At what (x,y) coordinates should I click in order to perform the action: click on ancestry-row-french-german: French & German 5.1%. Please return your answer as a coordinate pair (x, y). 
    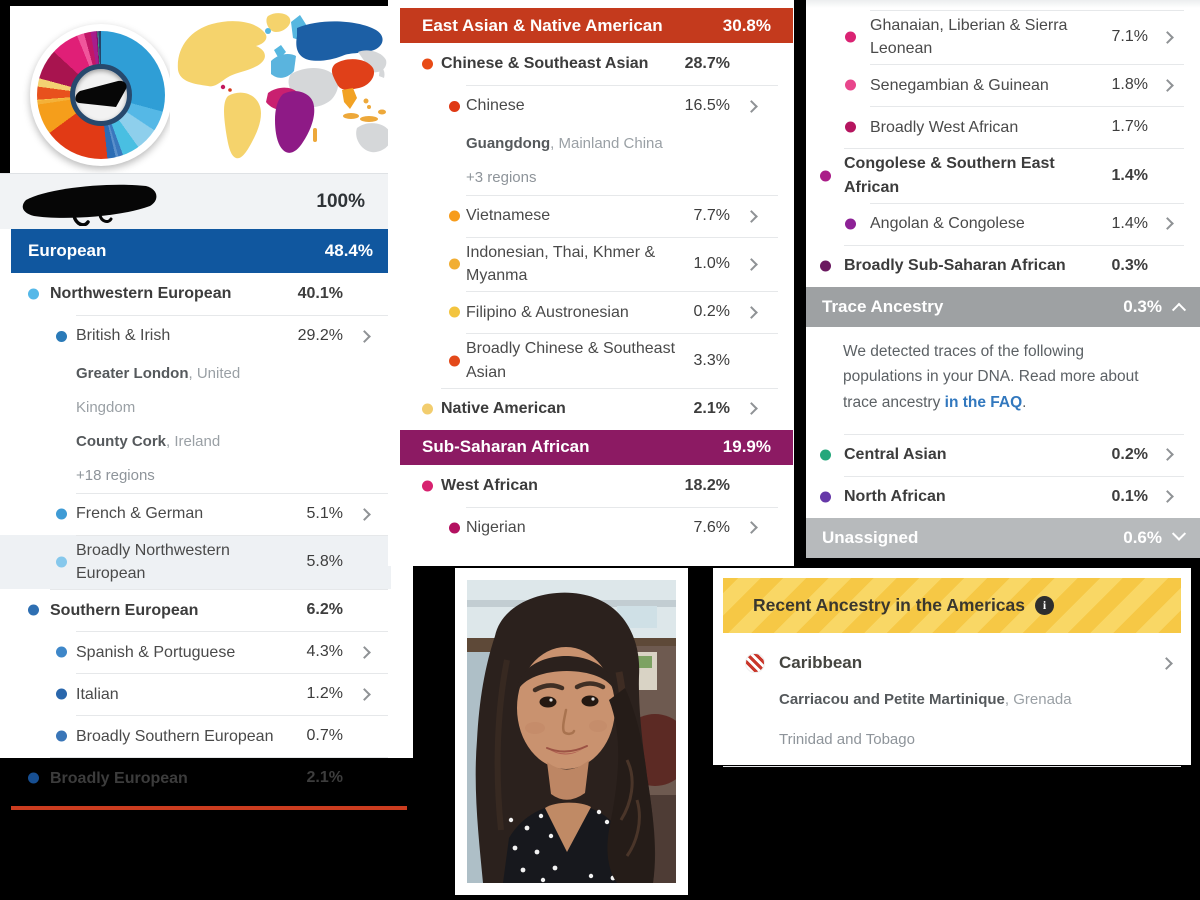
    Looking at the image, I should click on (195, 514).